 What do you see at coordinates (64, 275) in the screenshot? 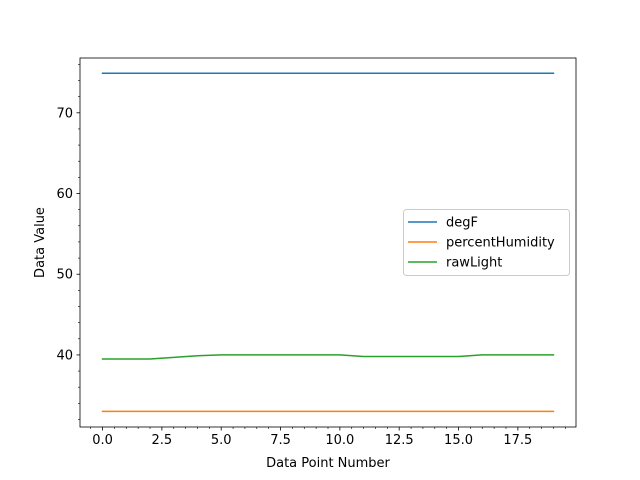
I see `y-tick-label: 50` at bounding box center [64, 275].